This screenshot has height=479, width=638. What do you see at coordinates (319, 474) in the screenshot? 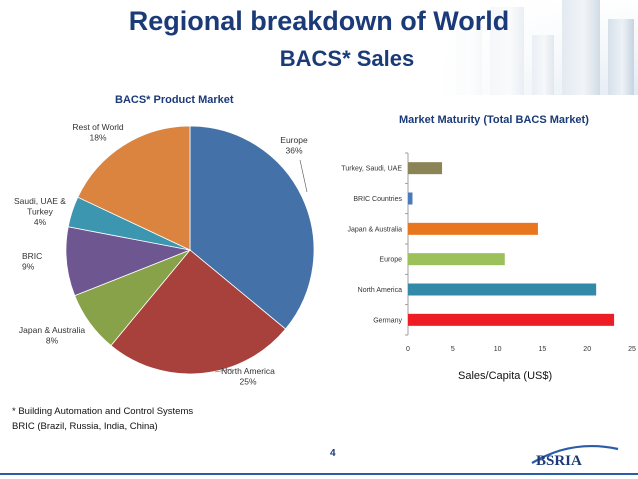
I see `footer-rule` at bounding box center [319, 474].